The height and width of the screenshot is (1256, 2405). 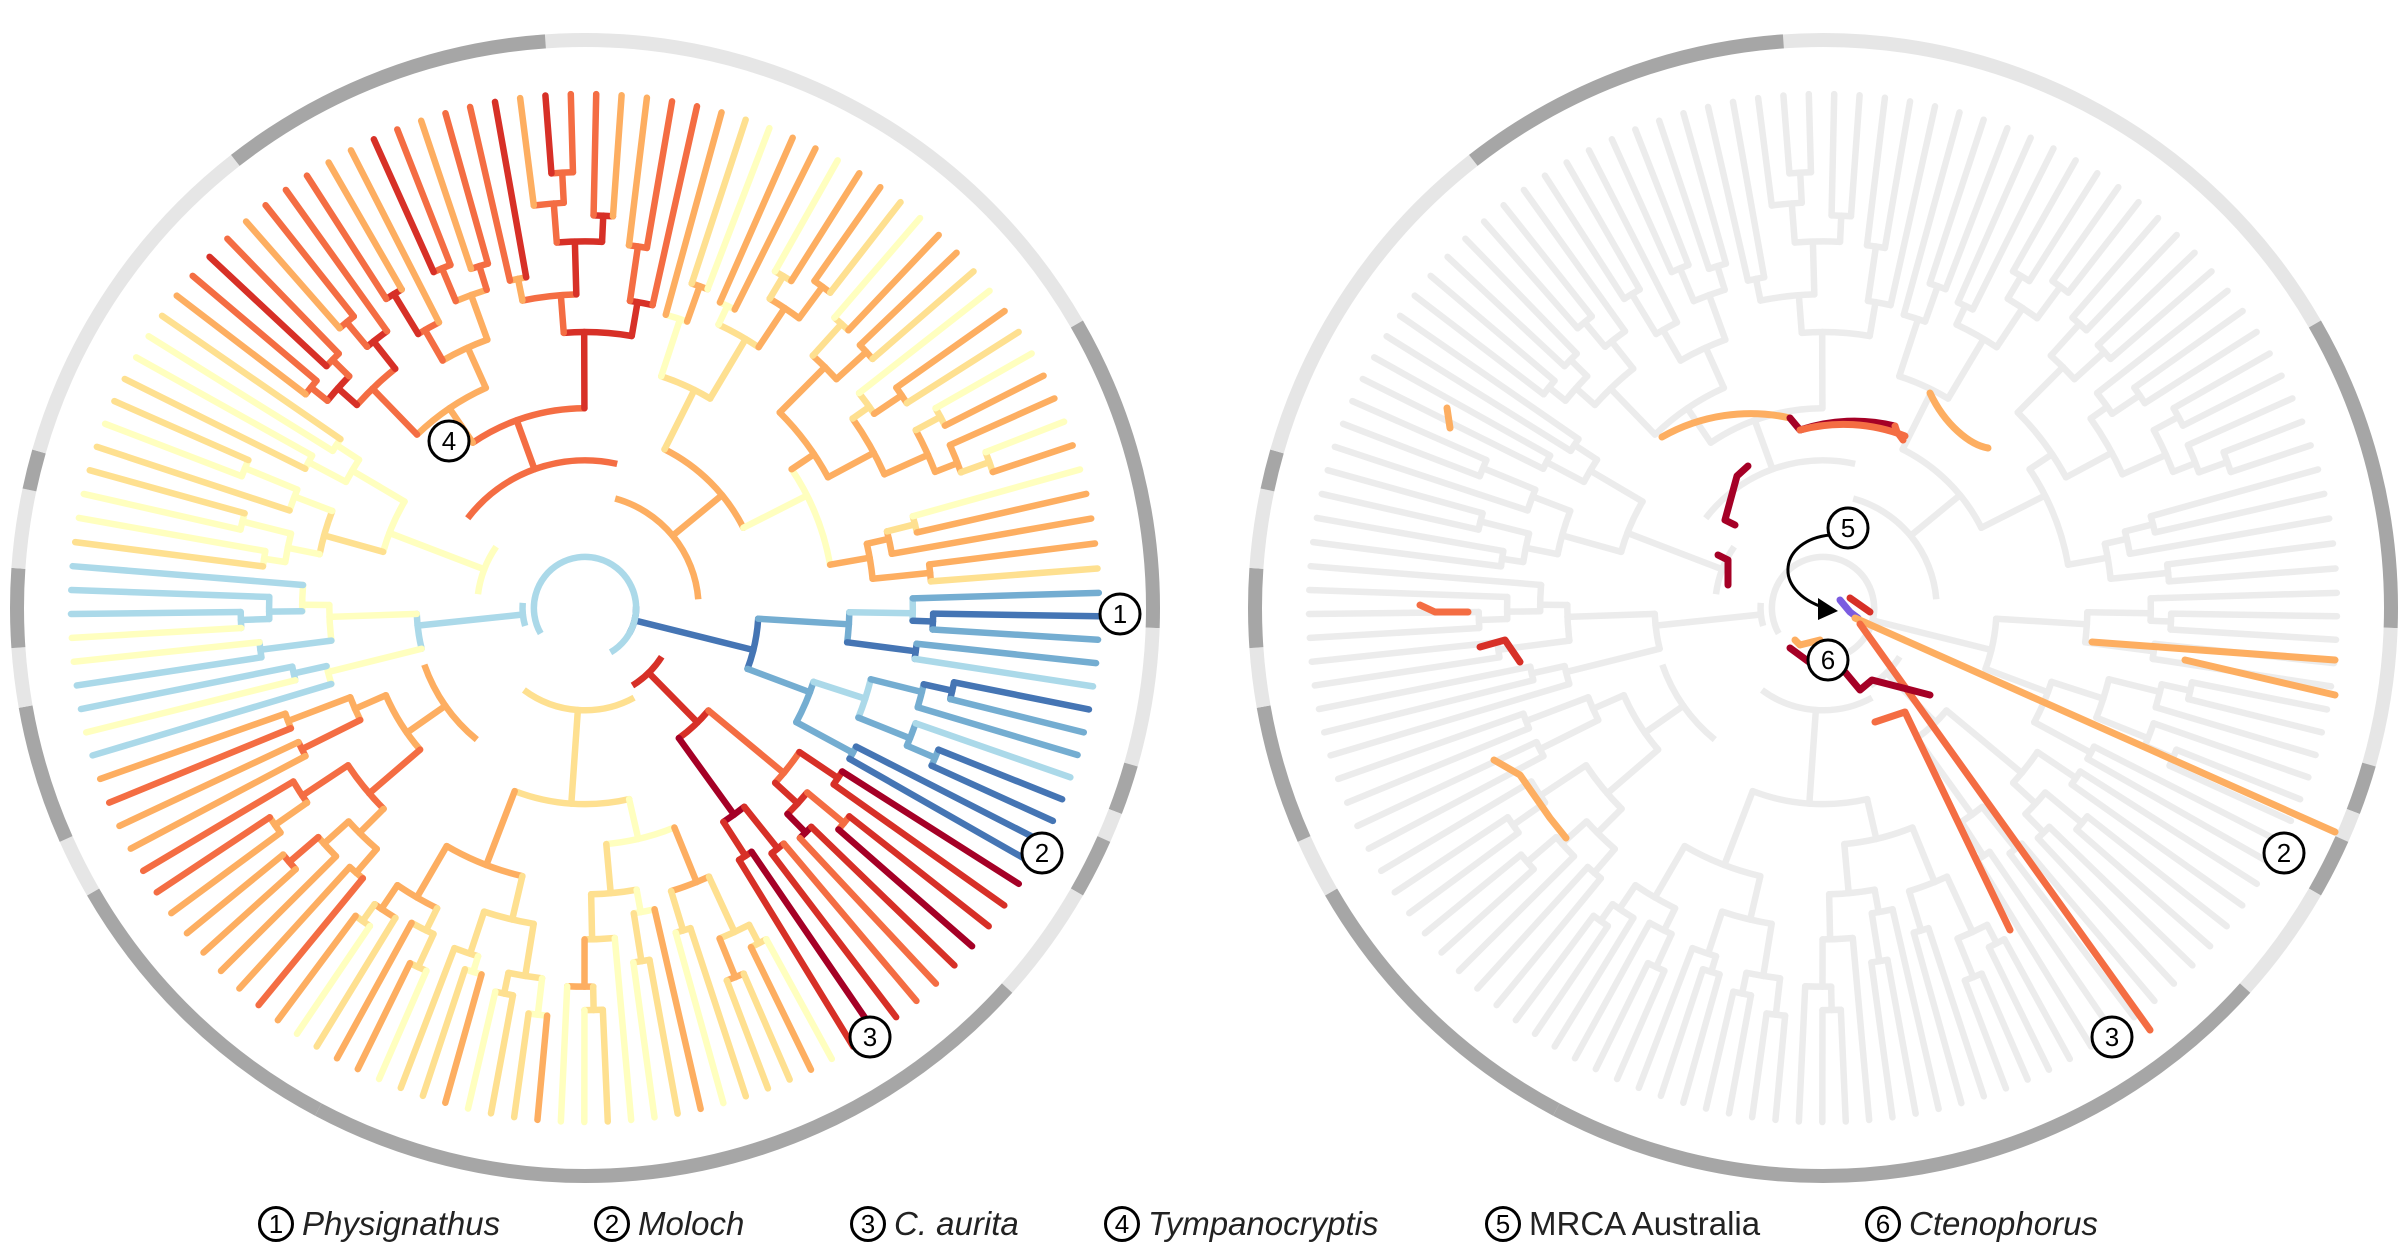 I want to click on legend-item-6: 6 Ctenophorus, so click(x=1981, y=1224).